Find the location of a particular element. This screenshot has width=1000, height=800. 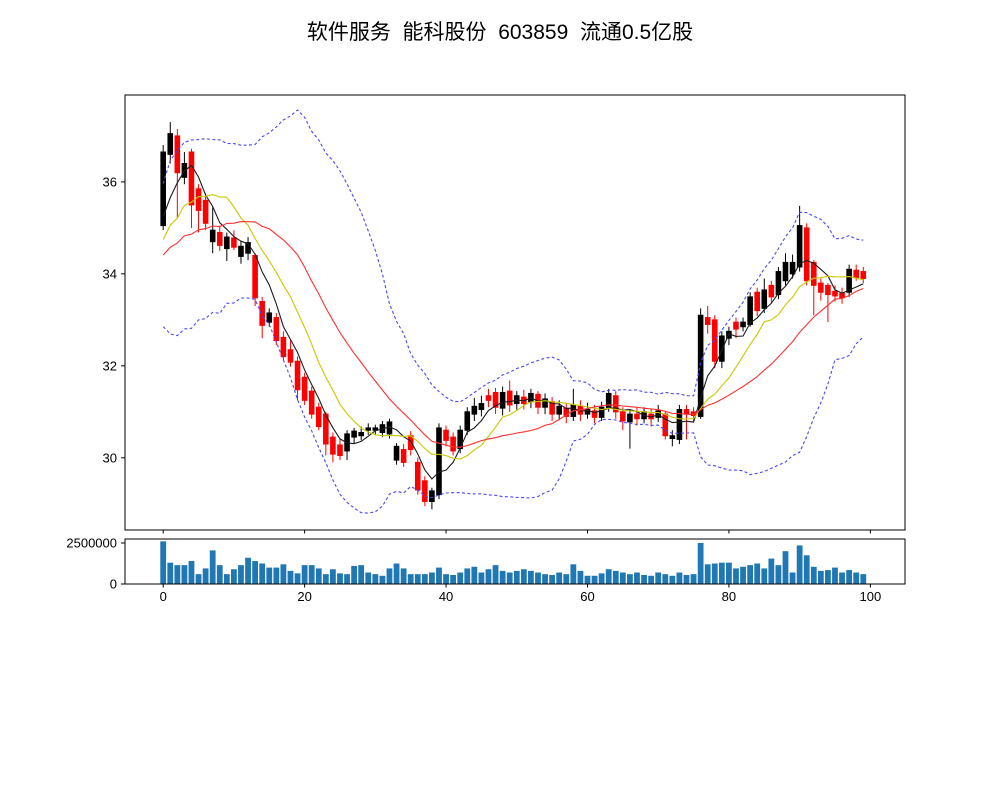

volume-tick-label: 2500000 is located at coordinates (91, 543).